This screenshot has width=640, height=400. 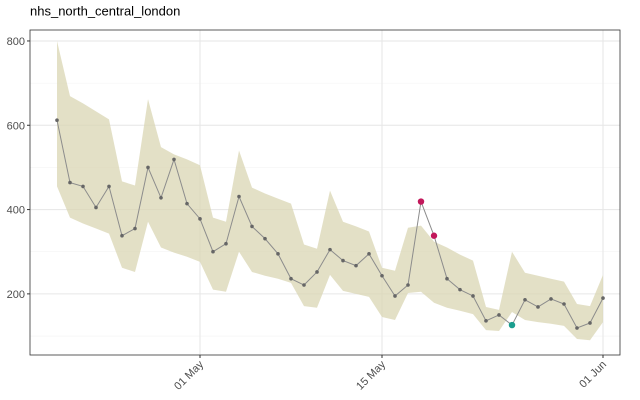 I want to click on y-tick-label: 200, so click(x=16, y=295).